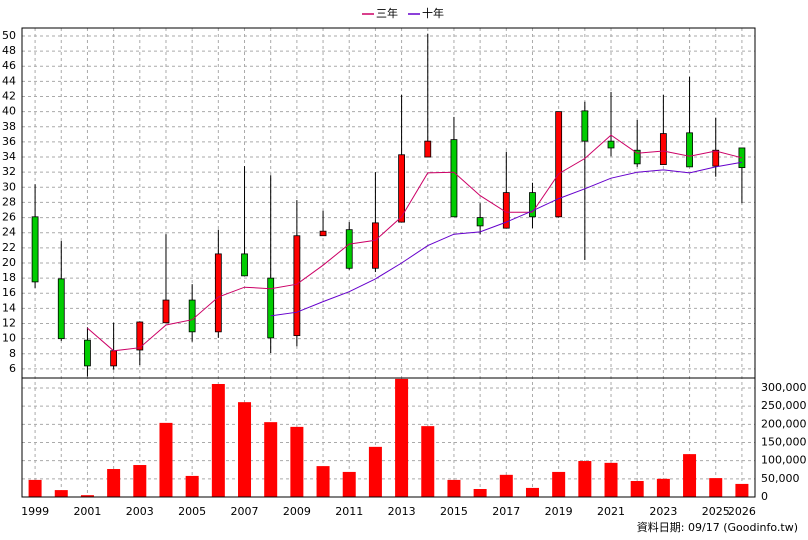 This screenshot has height=540, width=808. What do you see at coordinates (742, 511) in the screenshot?
I see `x-tick-label: 2026` at bounding box center [742, 511].